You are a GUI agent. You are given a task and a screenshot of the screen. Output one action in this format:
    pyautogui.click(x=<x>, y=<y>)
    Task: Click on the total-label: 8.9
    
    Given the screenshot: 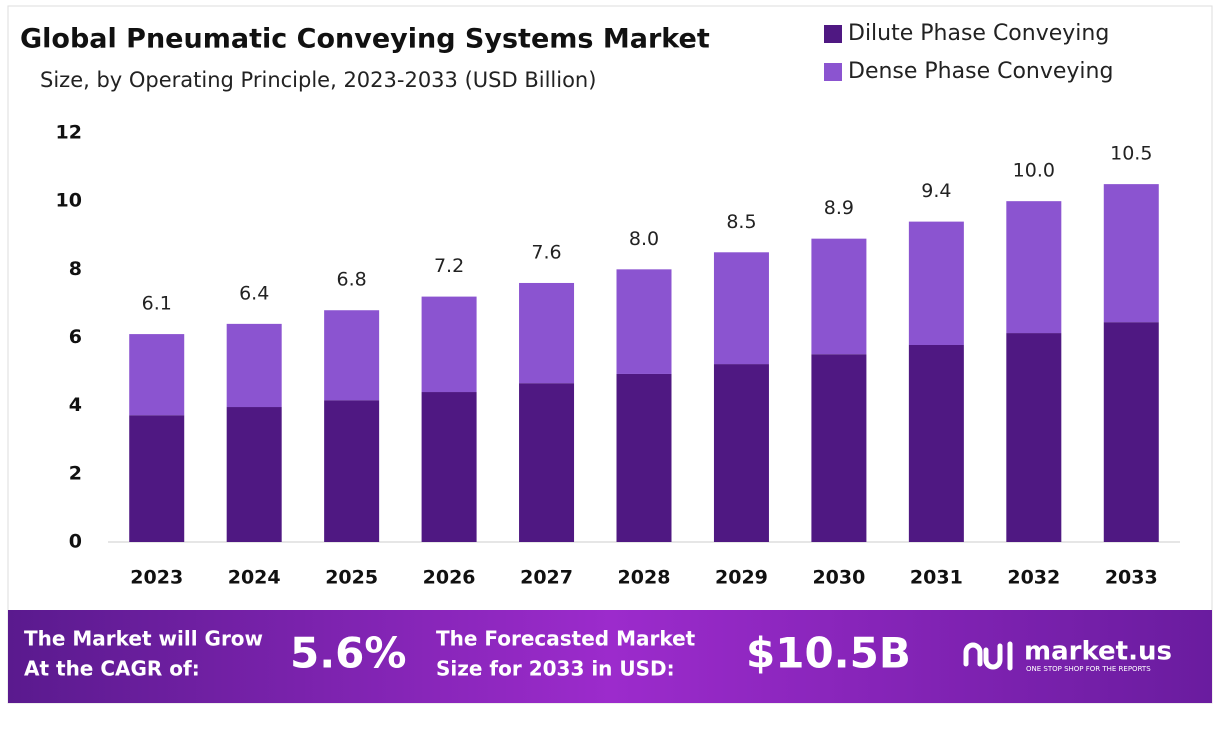 What is the action you would take?
    pyautogui.click(x=839, y=208)
    